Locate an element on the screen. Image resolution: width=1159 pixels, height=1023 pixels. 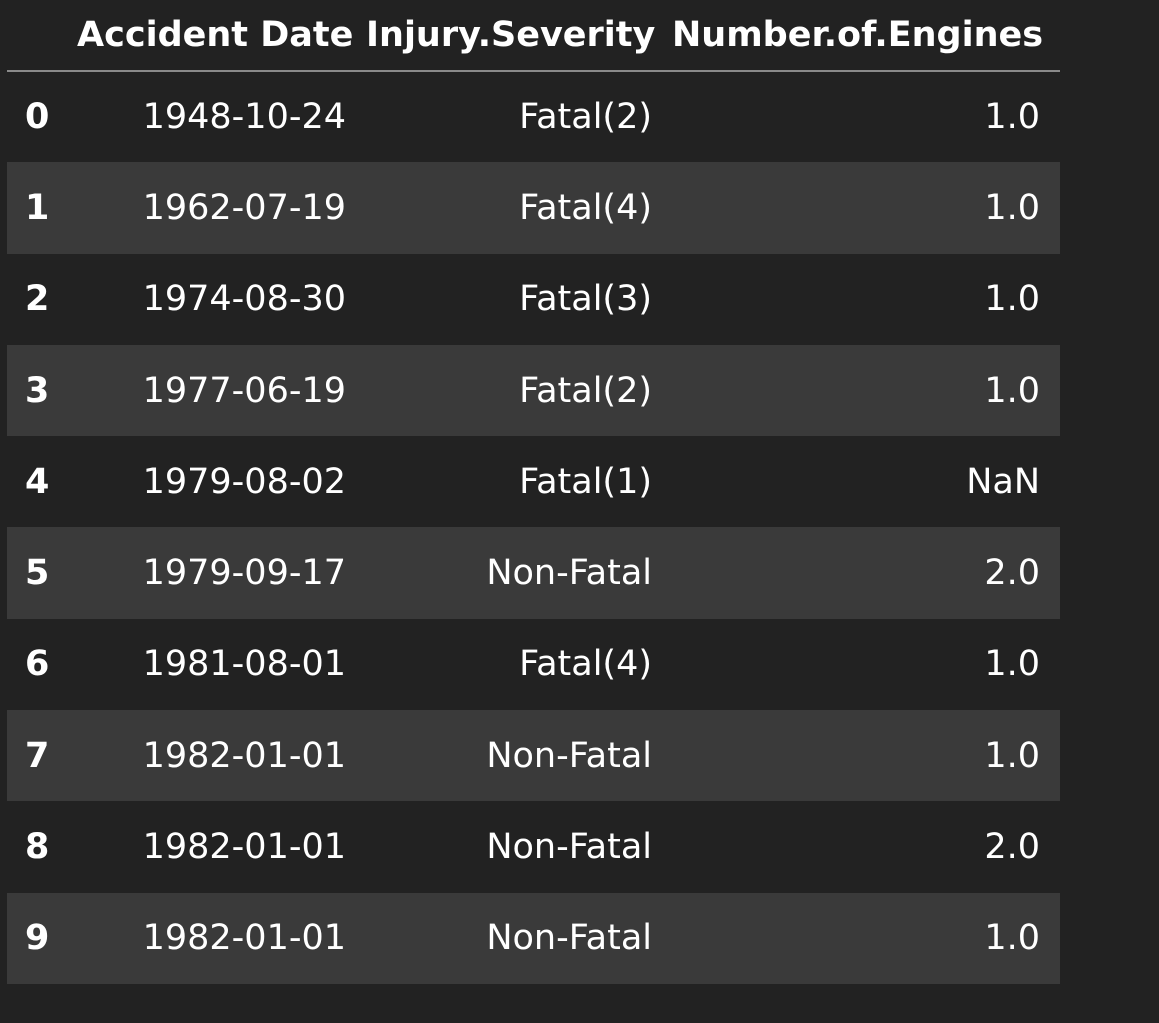
cell-accident-date: 1962-07-19 is located at coordinates (244, 207).